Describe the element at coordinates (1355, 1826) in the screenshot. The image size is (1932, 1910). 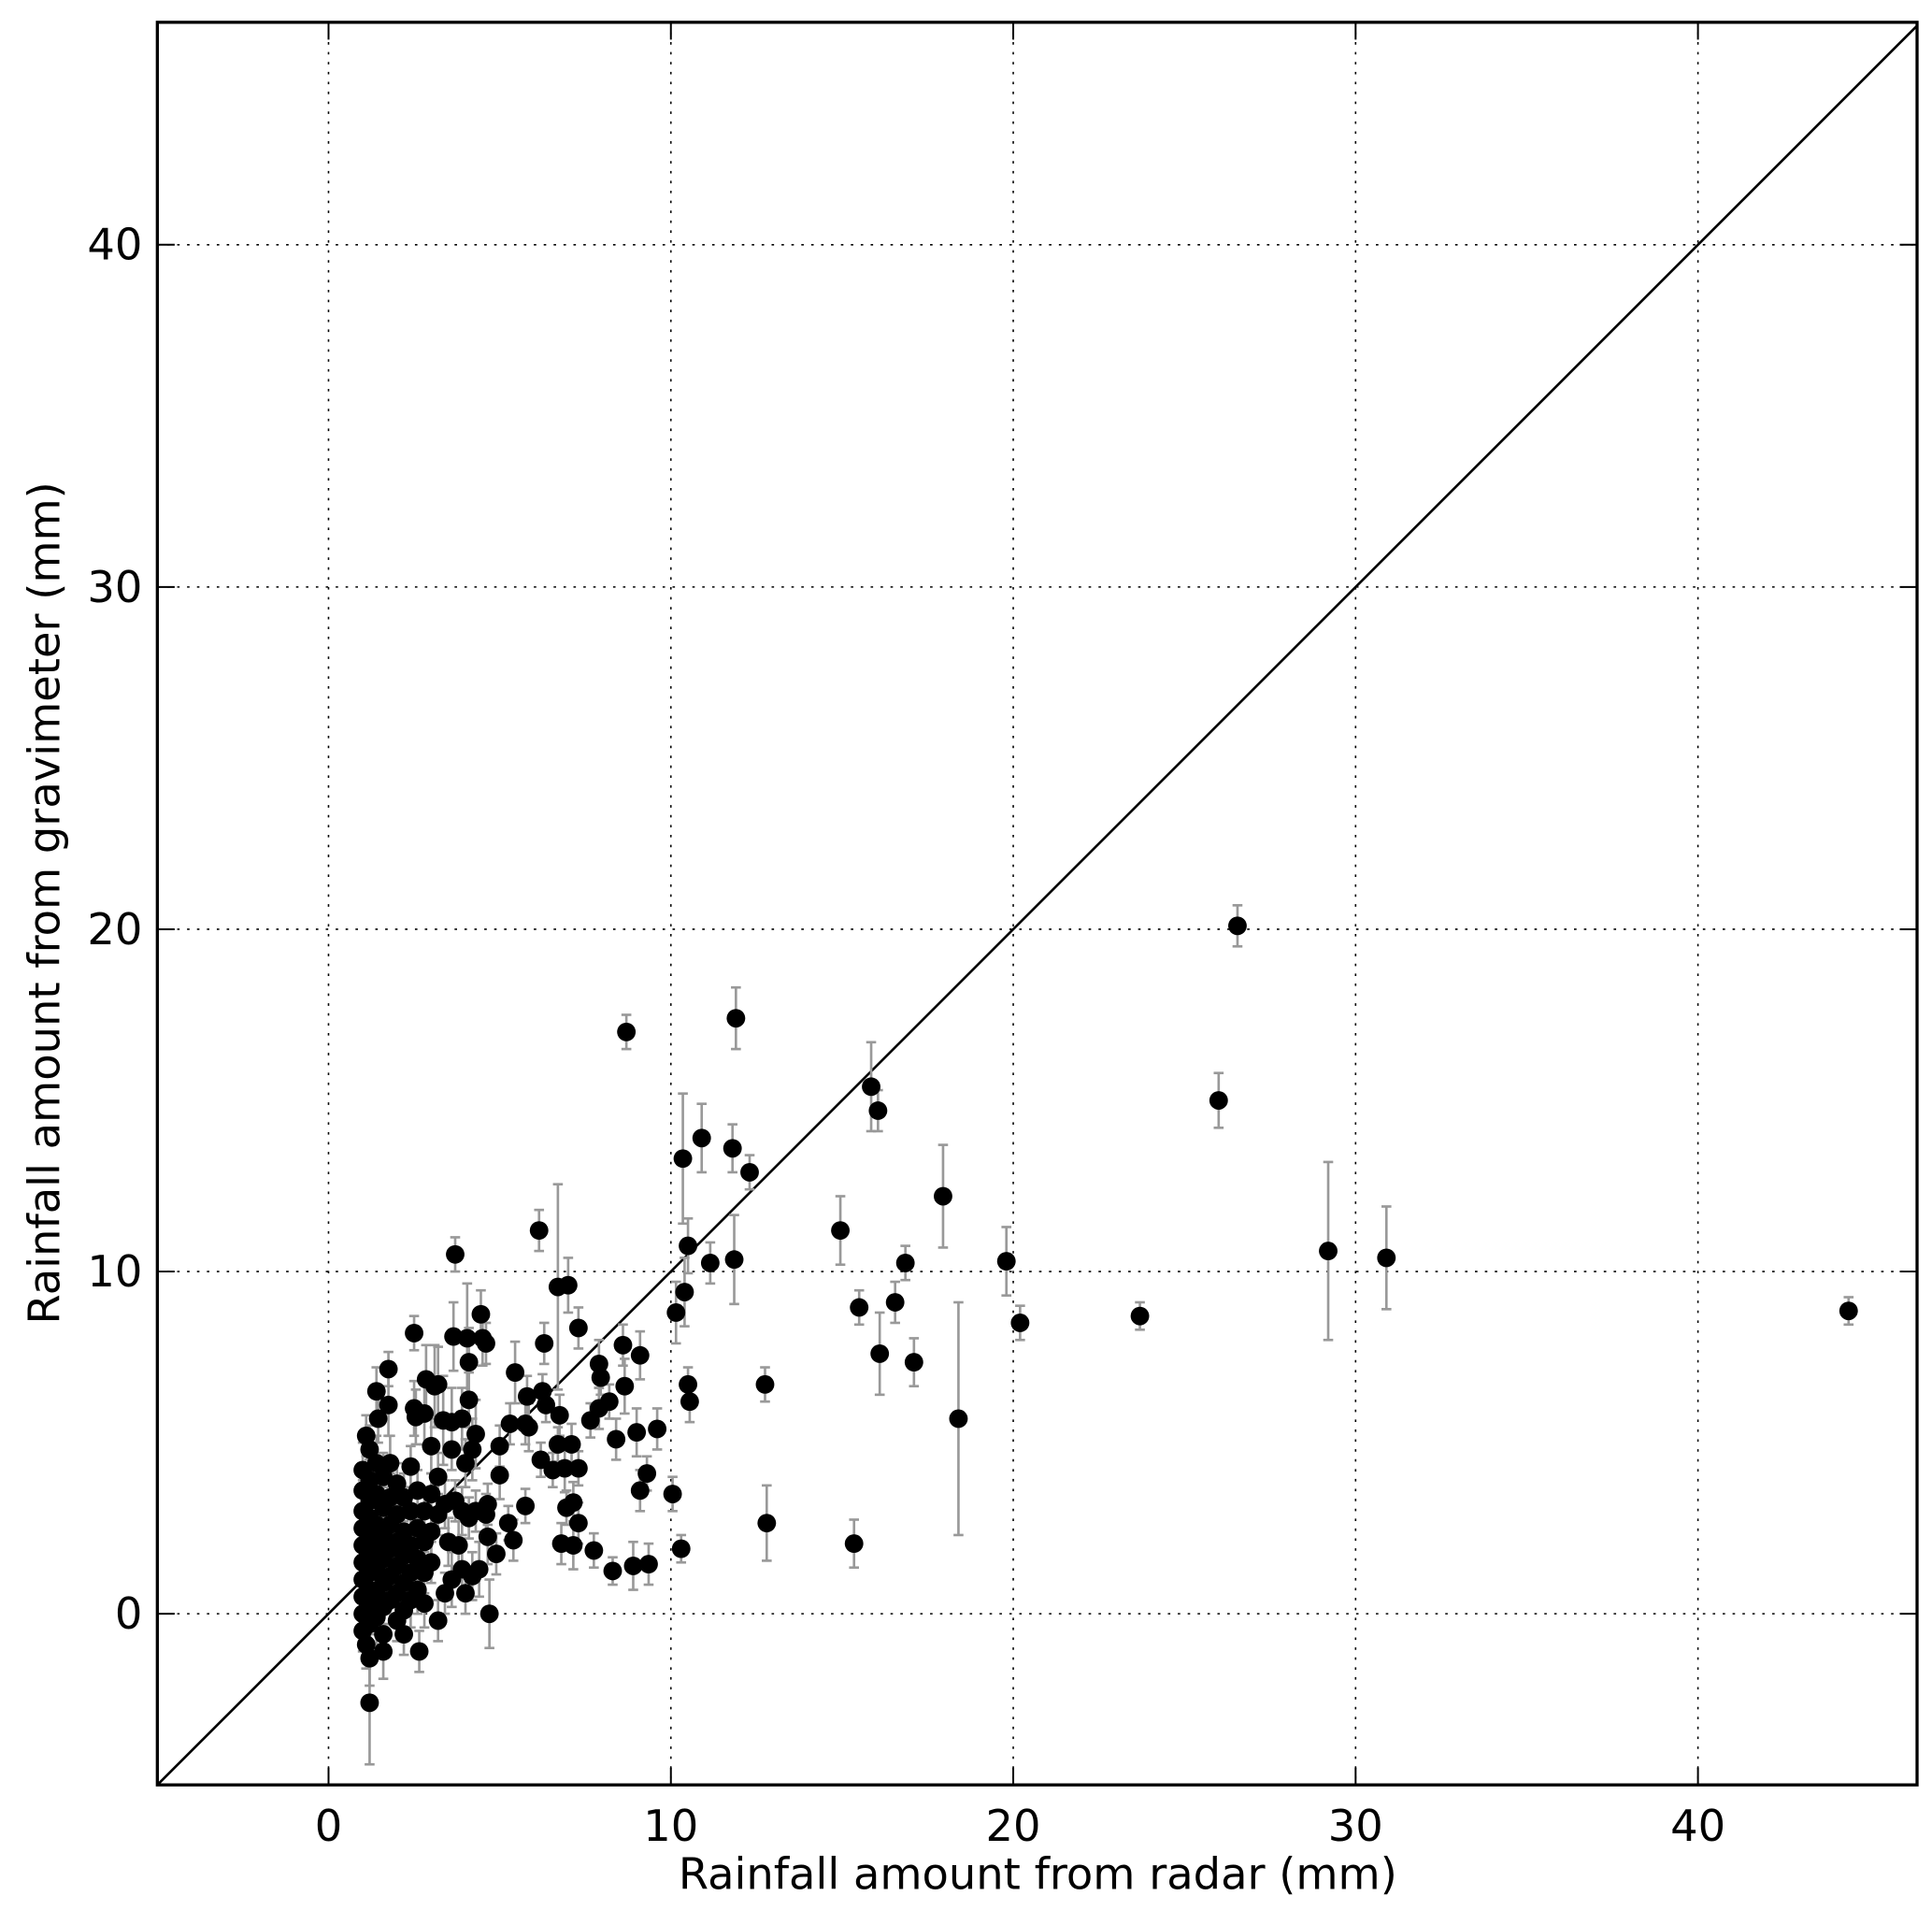
I see `x-tick-label: 30` at that location.